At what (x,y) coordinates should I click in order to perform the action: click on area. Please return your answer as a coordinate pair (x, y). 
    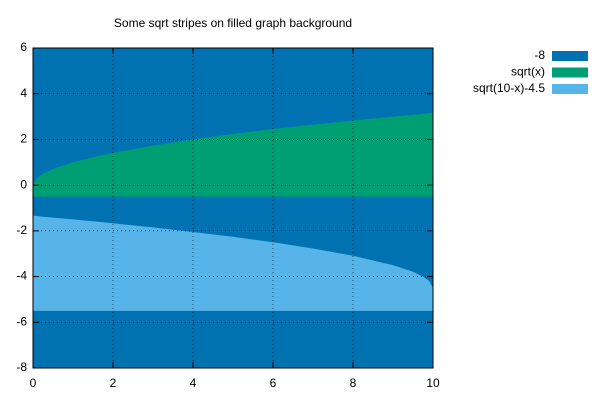
    Looking at the image, I should click on (233, 154).